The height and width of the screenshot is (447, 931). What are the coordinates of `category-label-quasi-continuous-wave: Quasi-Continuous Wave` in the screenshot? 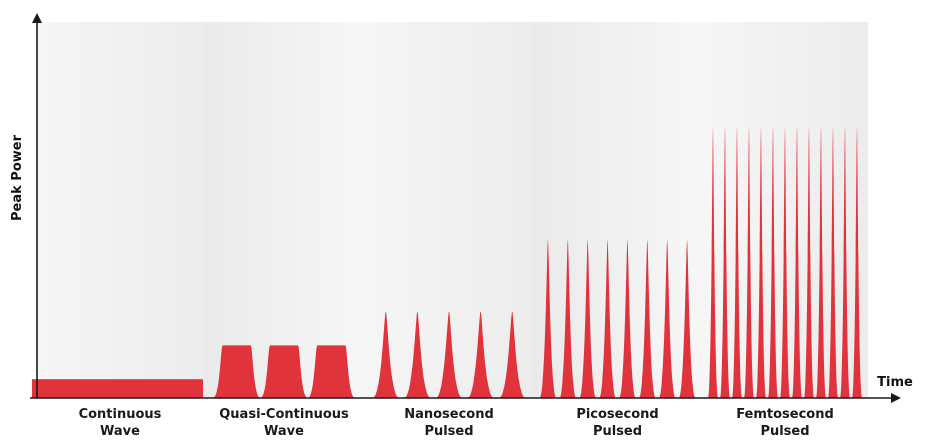 It's located at (284, 423).